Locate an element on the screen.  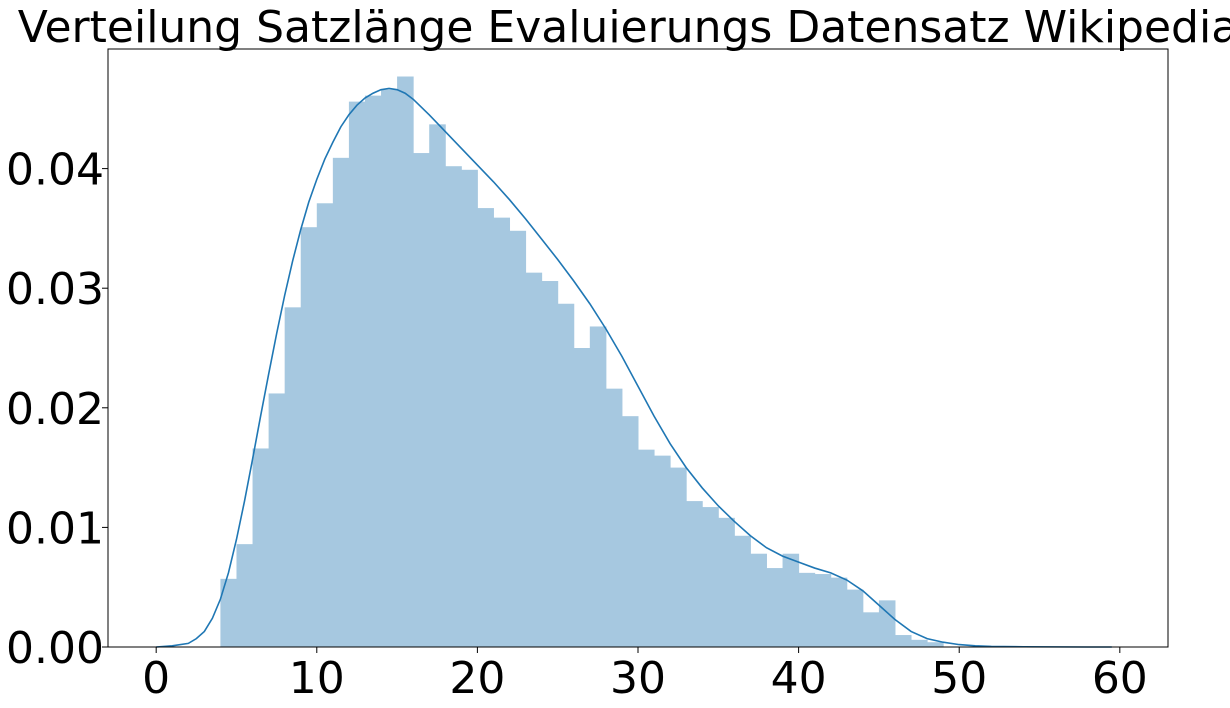
y-tick-label: 0.03 is located at coordinates (55, 289).